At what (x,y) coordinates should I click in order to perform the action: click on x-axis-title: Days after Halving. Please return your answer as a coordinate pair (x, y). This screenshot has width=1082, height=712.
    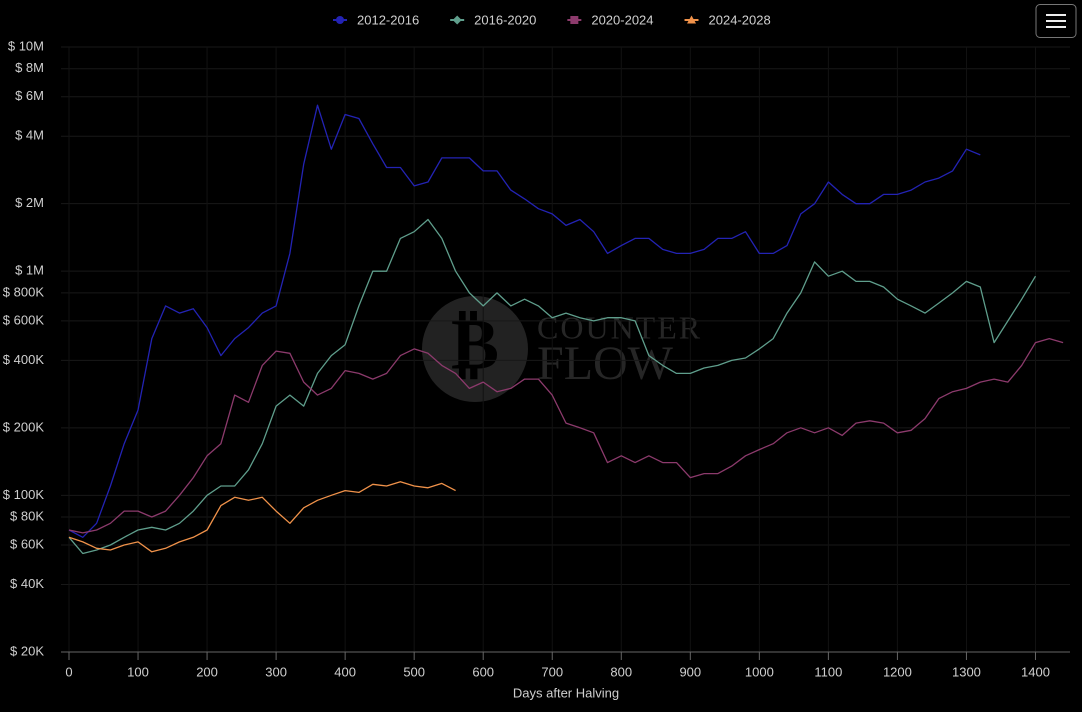
    Looking at the image, I should click on (566, 692).